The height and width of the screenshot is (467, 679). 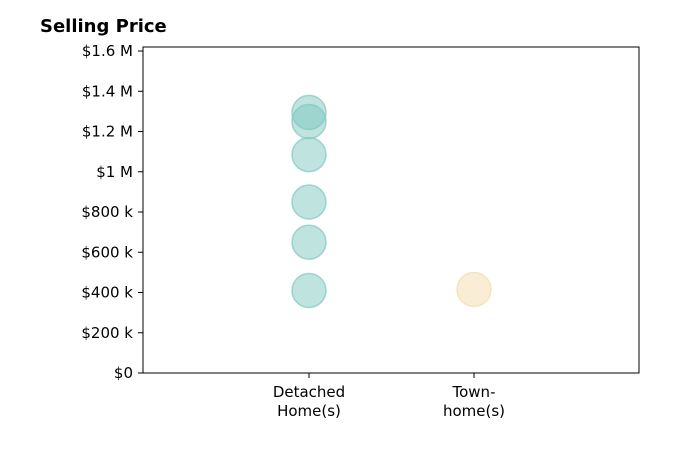 What do you see at coordinates (114, 172) in the screenshot?
I see `y-tick-label: $1 M` at bounding box center [114, 172].